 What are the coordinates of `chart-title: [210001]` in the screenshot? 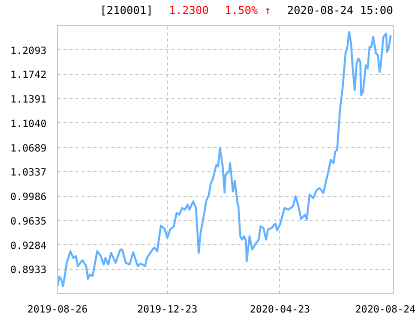 It's located at (126, 10).